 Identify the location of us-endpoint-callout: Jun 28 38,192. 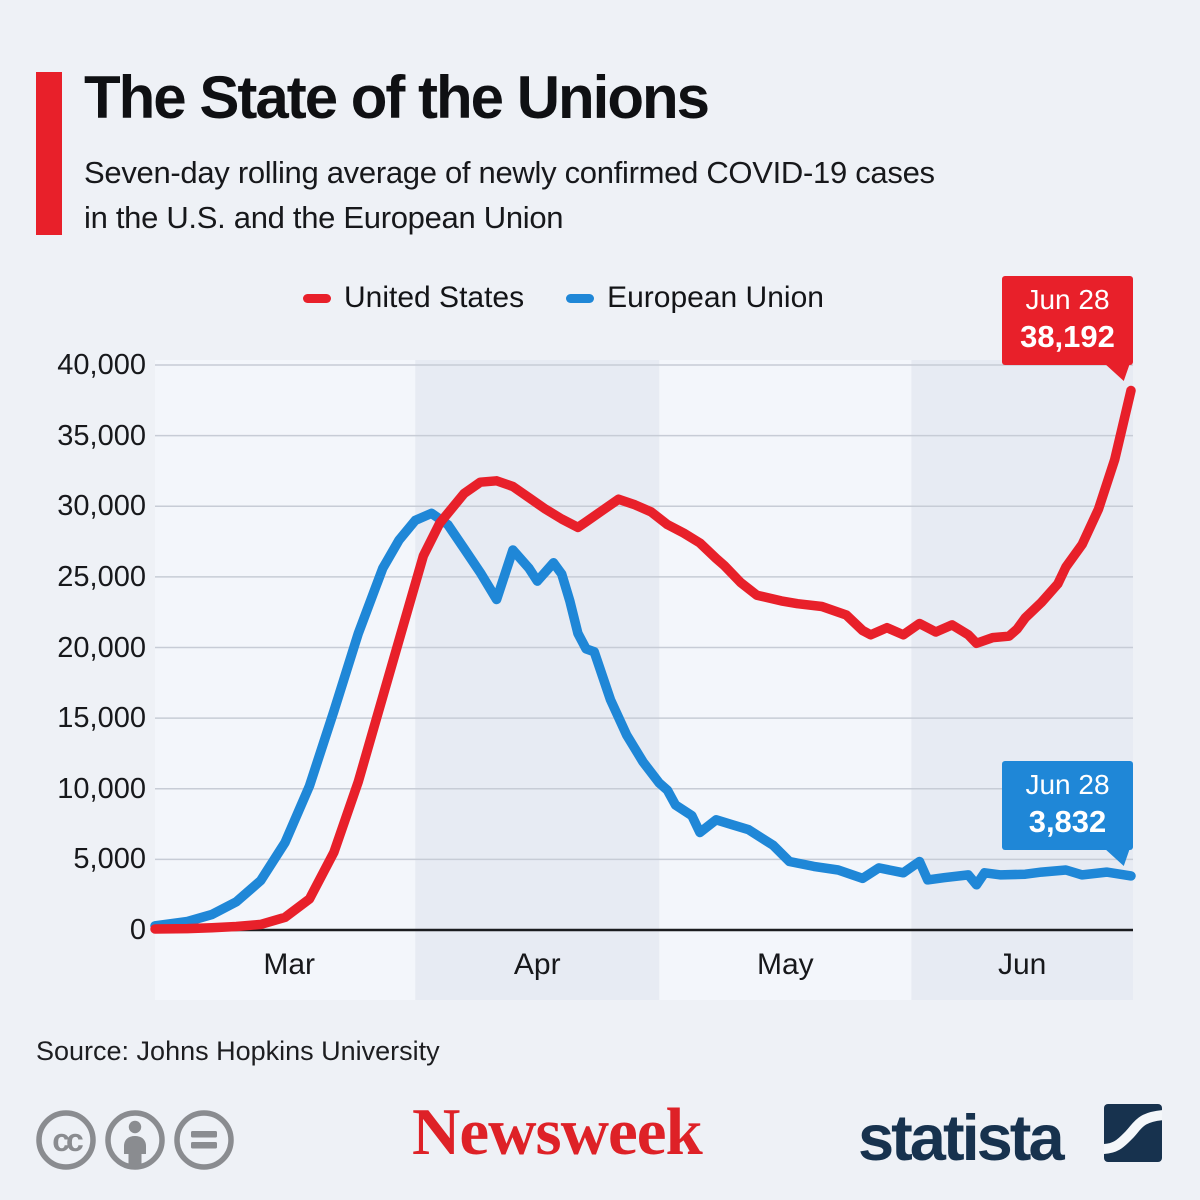
(1067, 328).